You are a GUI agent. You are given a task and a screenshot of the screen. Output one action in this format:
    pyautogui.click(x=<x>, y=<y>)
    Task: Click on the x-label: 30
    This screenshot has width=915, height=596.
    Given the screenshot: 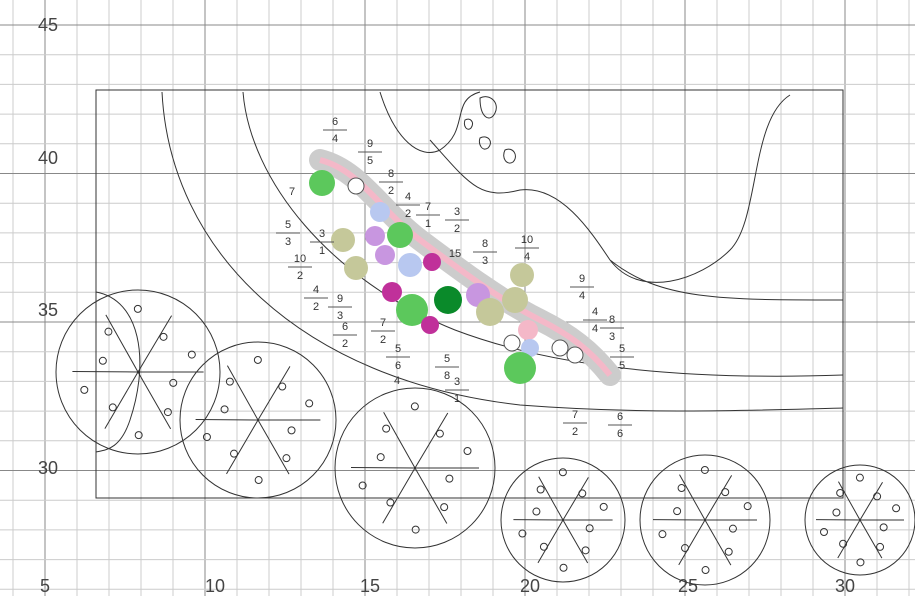 What is the action you would take?
    pyautogui.click(x=845, y=586)
    